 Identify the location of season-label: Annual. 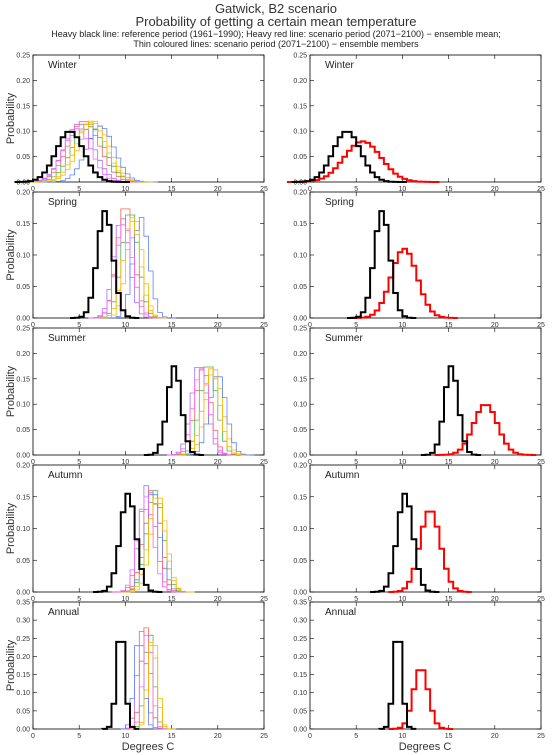
(63, 612).